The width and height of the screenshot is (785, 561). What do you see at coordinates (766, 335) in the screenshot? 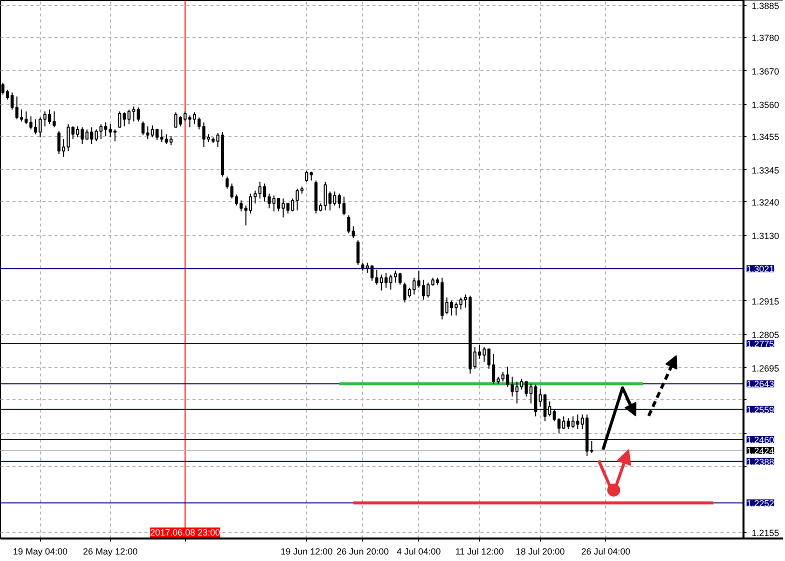
I see `y-tick-label: 1.2805` at bounding box center [766, 335].